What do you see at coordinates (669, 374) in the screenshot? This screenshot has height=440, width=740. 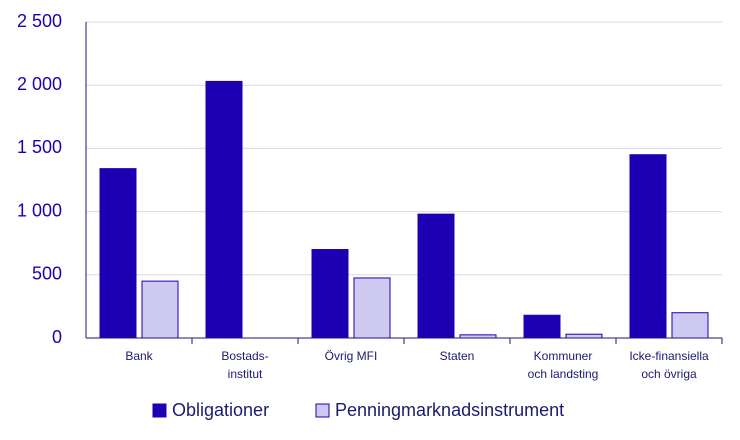 I see `x-tick-label: och övriga` at bounding box center [669, 374].